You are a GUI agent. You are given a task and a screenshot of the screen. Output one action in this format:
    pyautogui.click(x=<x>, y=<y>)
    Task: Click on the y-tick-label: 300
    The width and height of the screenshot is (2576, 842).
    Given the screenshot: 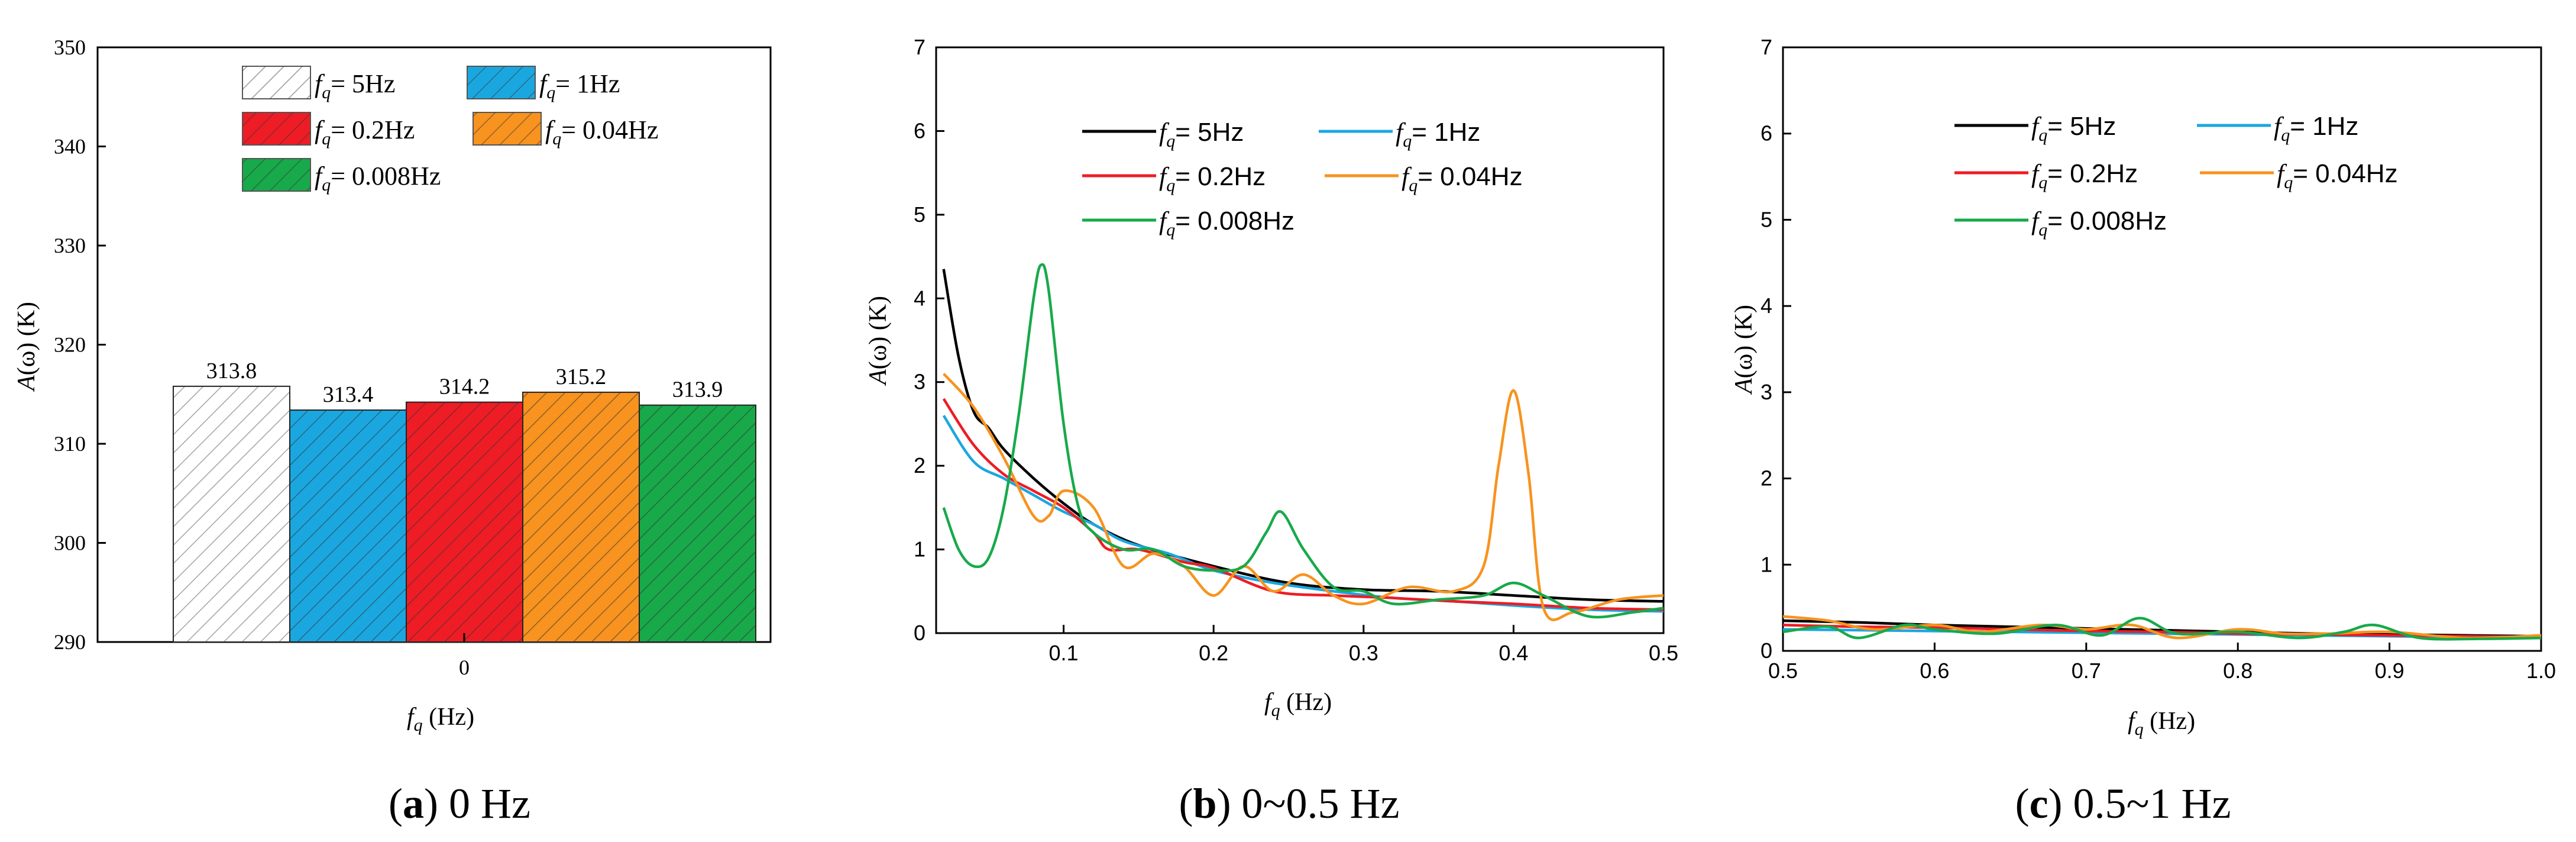 What is the action you would take?
    pyautogui.click(x=70, y=543)
    